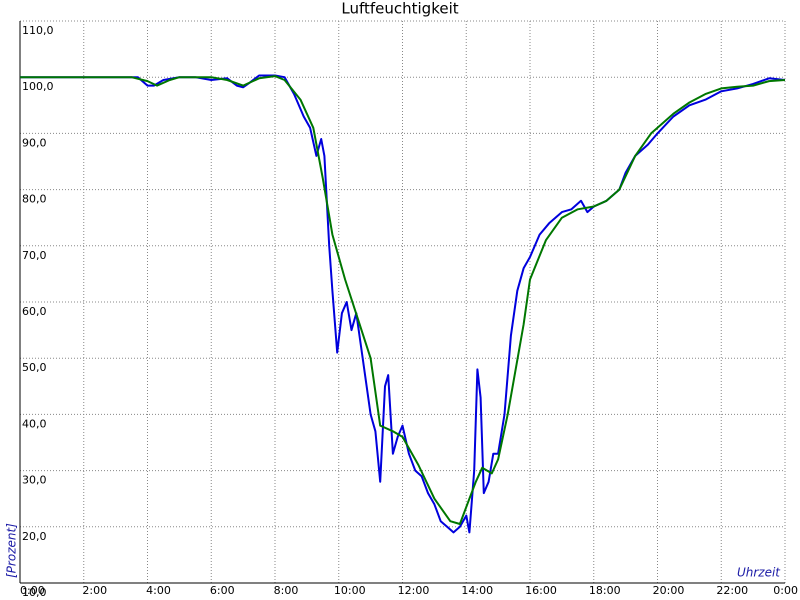 The height and width of the screenshot is (600, 800). What do you see at coordinates (605, 590) in the screenshot?
I see `x-tick-label: 18:00` at bounding box center [605, 590].